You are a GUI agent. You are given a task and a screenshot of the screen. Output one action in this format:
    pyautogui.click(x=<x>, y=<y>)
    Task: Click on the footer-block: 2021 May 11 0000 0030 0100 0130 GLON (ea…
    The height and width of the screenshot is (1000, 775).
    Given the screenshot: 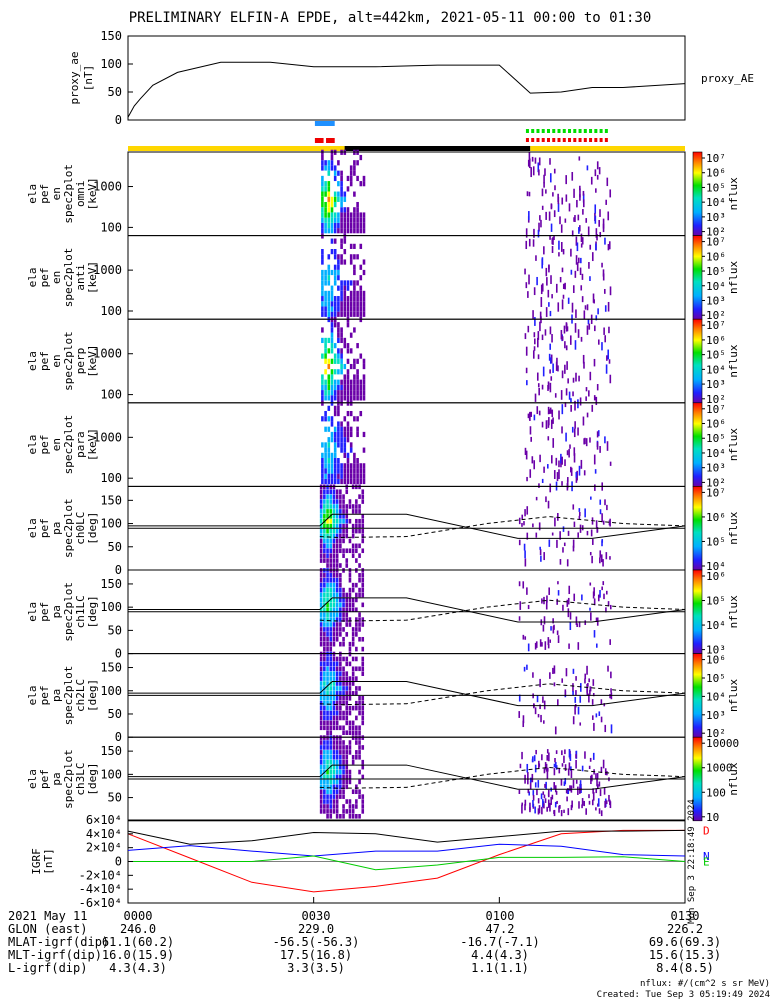 What is the action you would take?
    pyautogui.click(x=389, y=954)
    